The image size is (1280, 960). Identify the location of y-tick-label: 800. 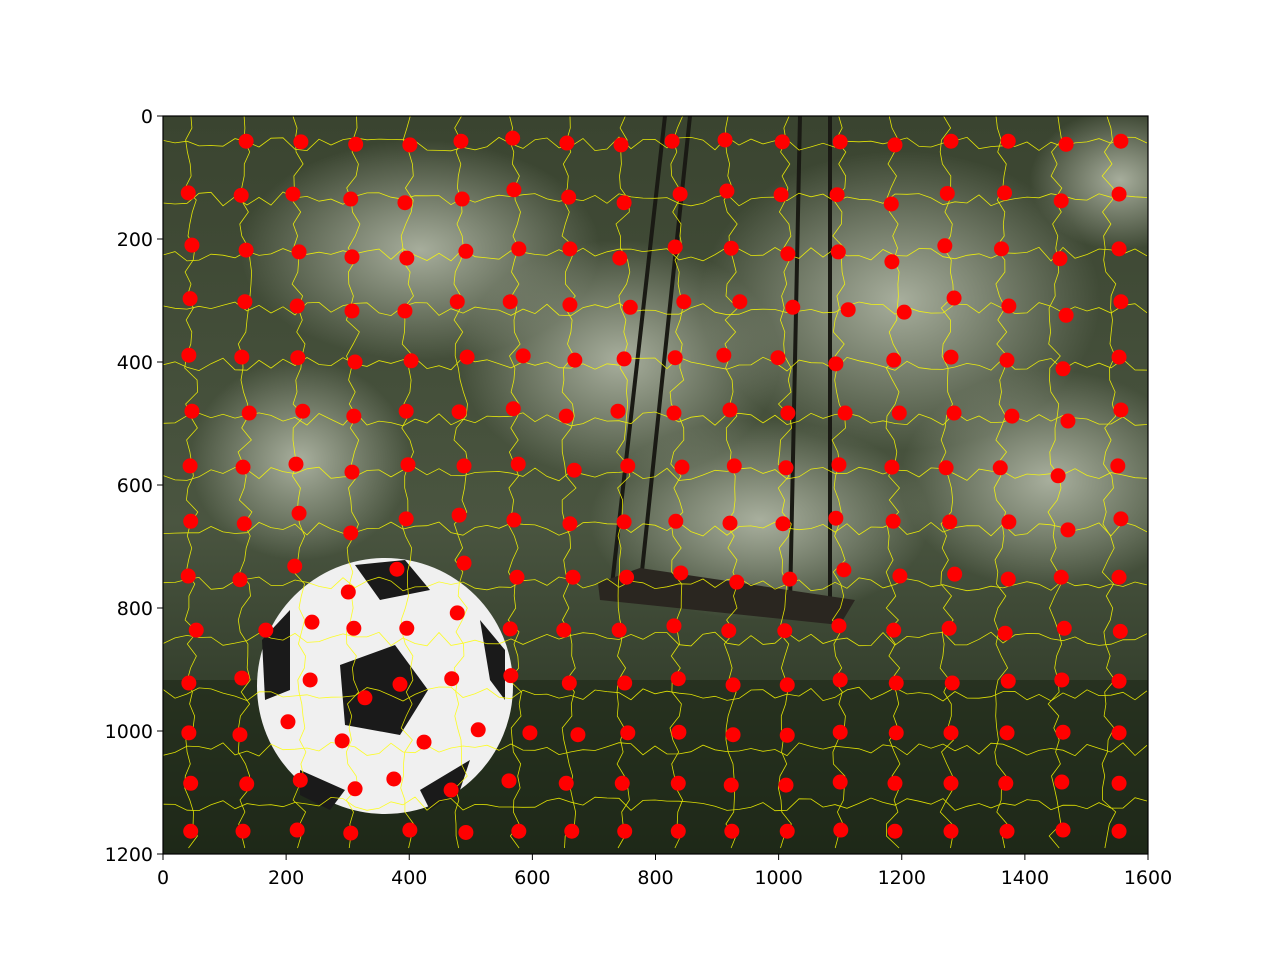
(135, 609).